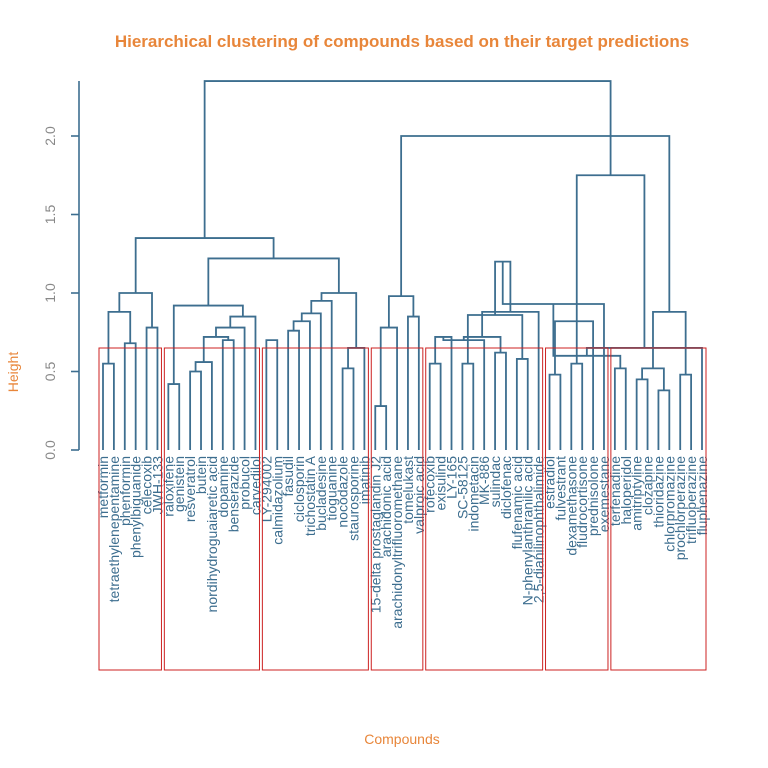 The image size is (768, 768). What do you see at coordinates (332, 488) in the screenshot?
I see `leaf-label: tioguanine` at bounding box center [332, 488].